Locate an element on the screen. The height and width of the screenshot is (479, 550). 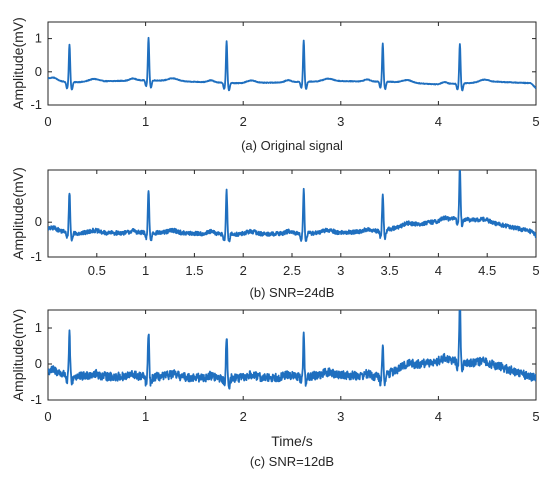
panel-caption: (c) SNR=12dB is located at coordinates (292, 461).